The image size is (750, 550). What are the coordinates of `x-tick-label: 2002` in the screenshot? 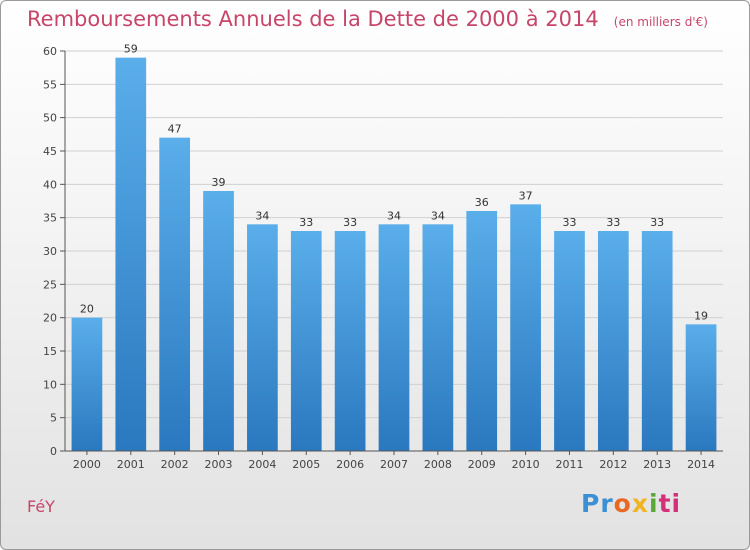 It's located at (175, 464).